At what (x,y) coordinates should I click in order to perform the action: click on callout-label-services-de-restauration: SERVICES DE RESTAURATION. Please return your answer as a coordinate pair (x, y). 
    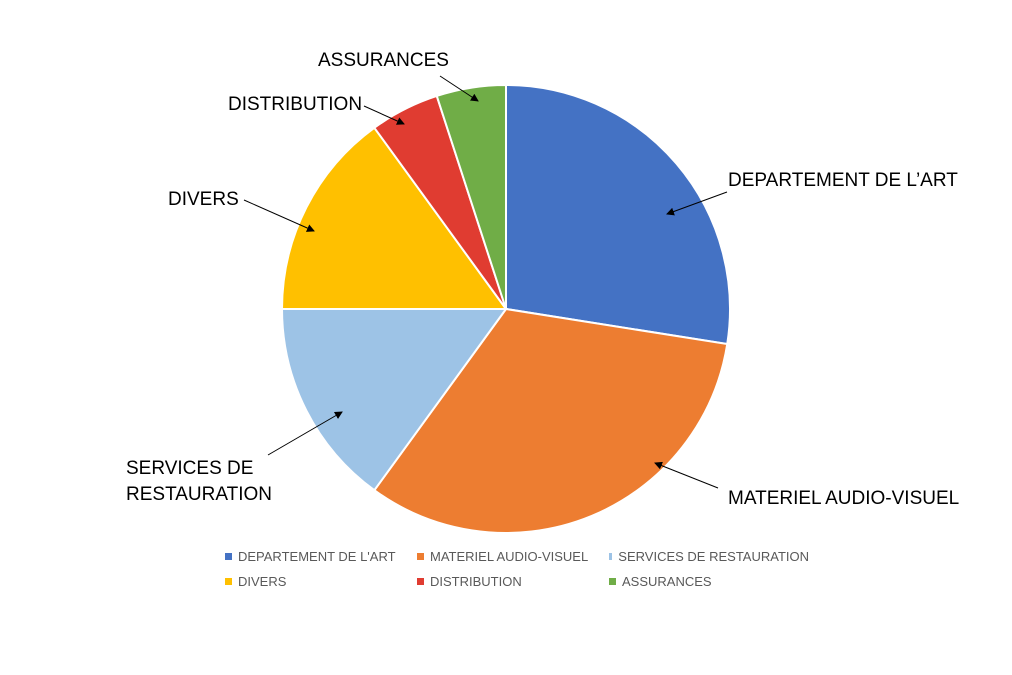
    Looking at the image, I should click on (199, 481).